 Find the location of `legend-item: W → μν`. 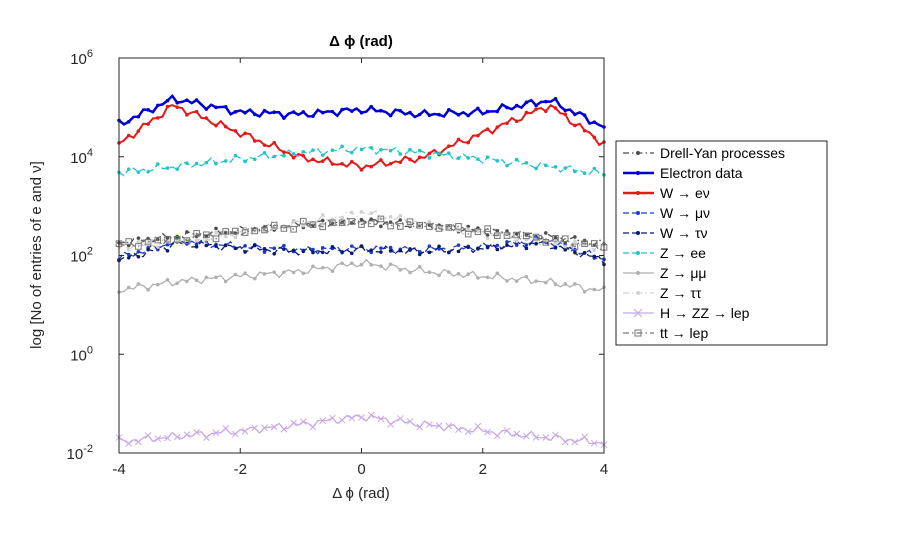

legend-item: W → μν is located at coordinates (666, 213).